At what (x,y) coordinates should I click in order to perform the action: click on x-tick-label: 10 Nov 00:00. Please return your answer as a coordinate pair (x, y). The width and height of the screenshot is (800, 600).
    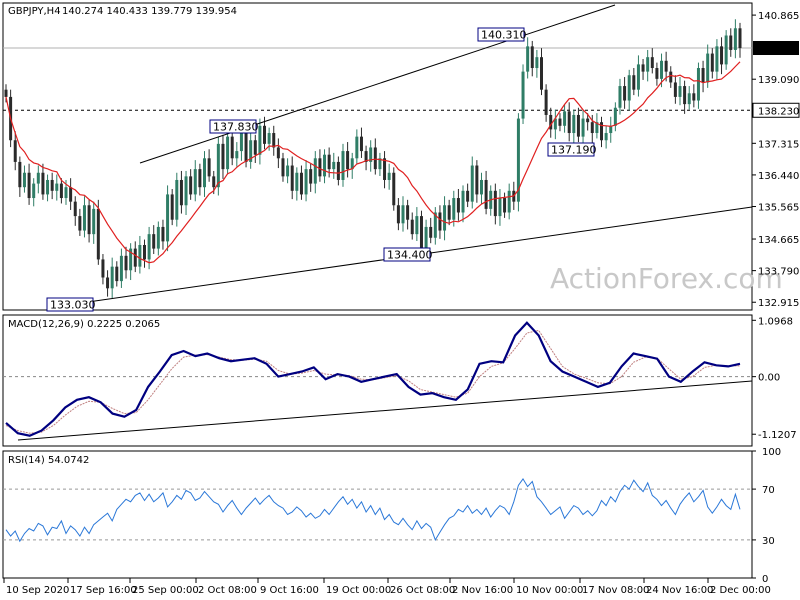
    Looking at the image, I should click on (549, 590).